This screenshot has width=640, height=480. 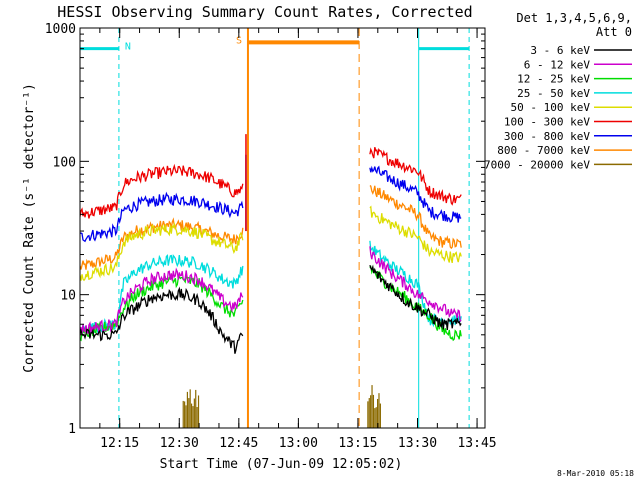 I want to click on legend-label-1: 6 - 12 keV, so click(x=557, y=64).